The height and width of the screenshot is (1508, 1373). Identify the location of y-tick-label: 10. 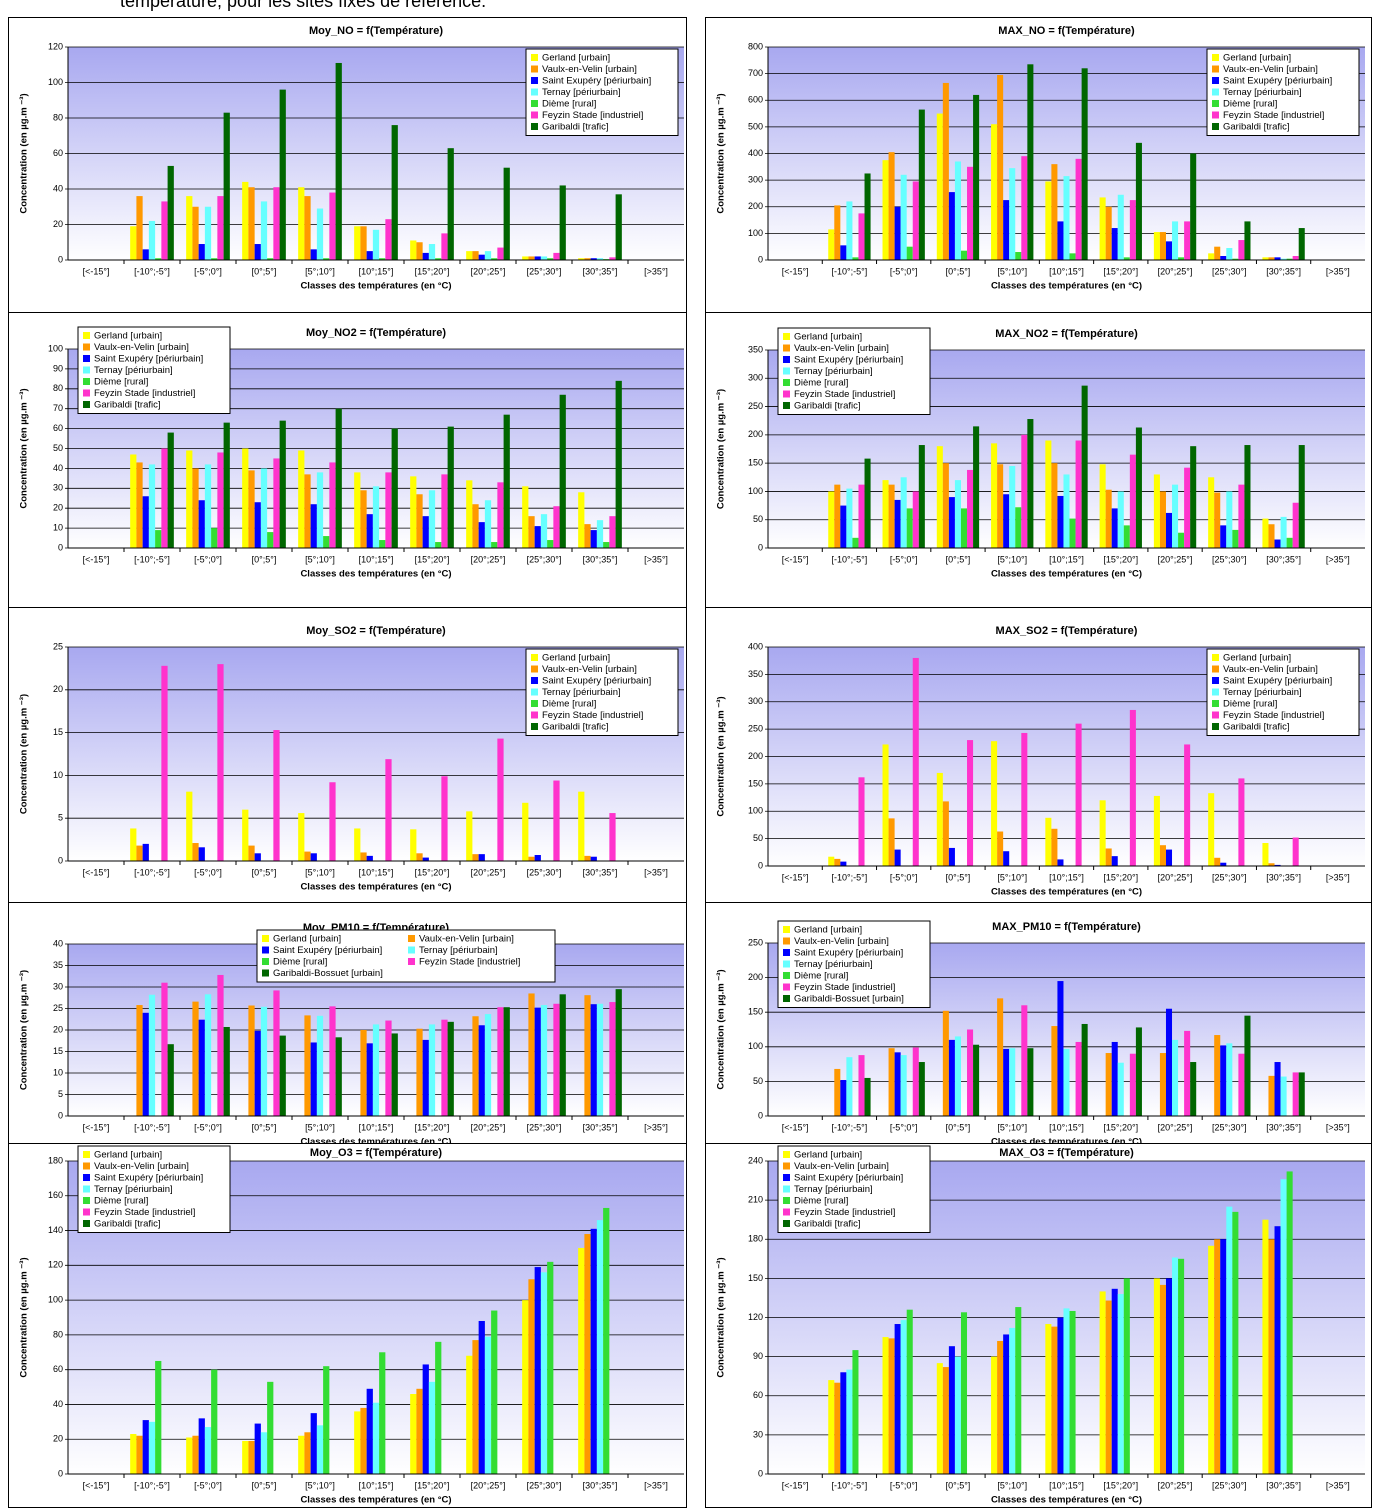
(58, 775).